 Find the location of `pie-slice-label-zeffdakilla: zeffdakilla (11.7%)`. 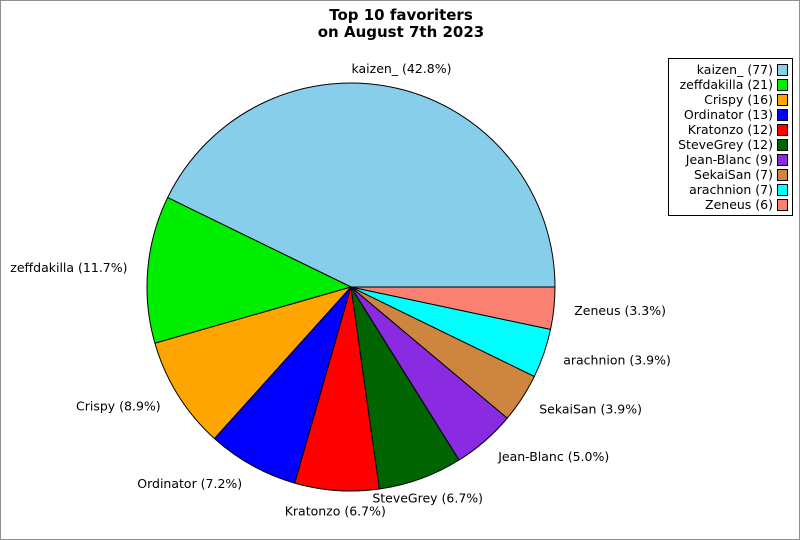

pie-slice-label-zeffdakilla: zeffdakilla (11.7%) is located at coordinates (68, 267).